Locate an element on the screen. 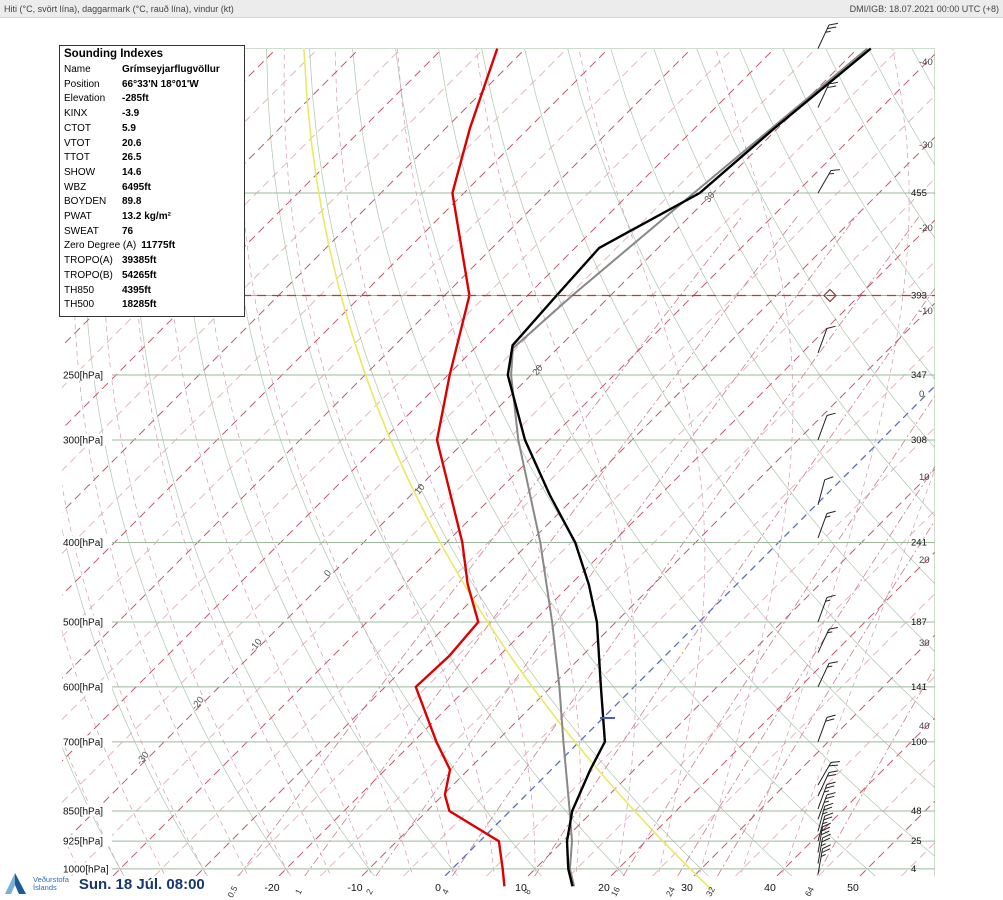 This screenshot has height=900, width=1003. right-temp-label: -30 is located at coordinates (926, 145).